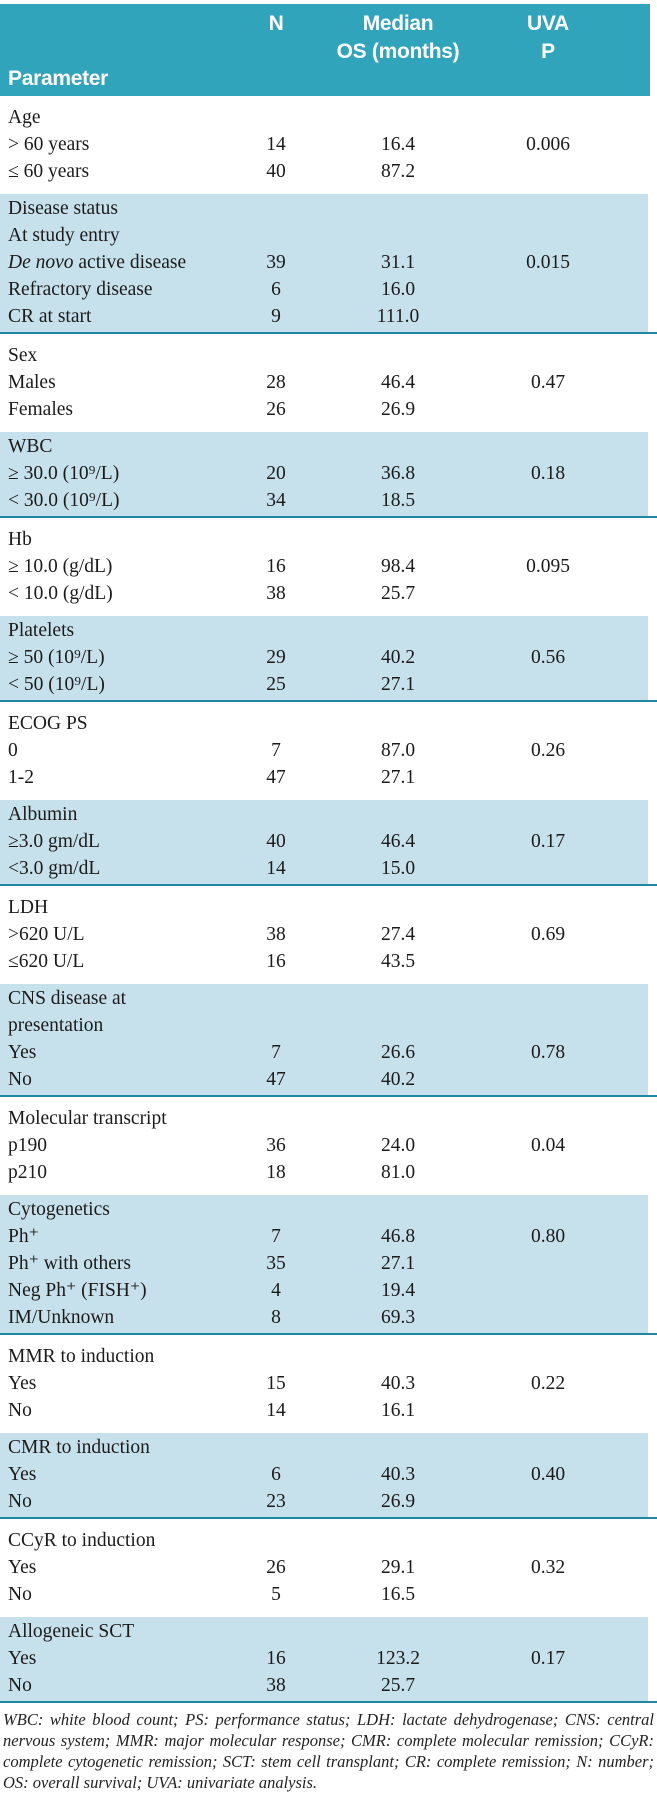 This screenshot has height=1804, width=657. Describe the element at coordinates (58, 78) in the screenshot. I see `col-header-parameter: Parameter` at that location.